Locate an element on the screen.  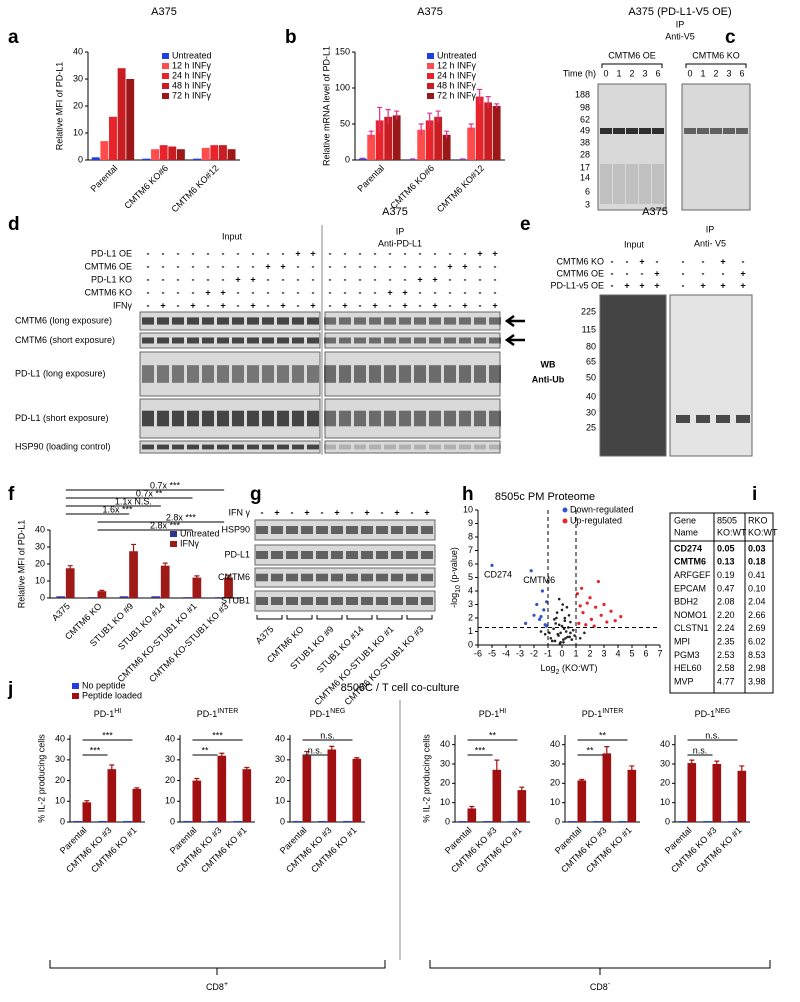
y-tick-label: 40 is located at coordinates (555, 744).